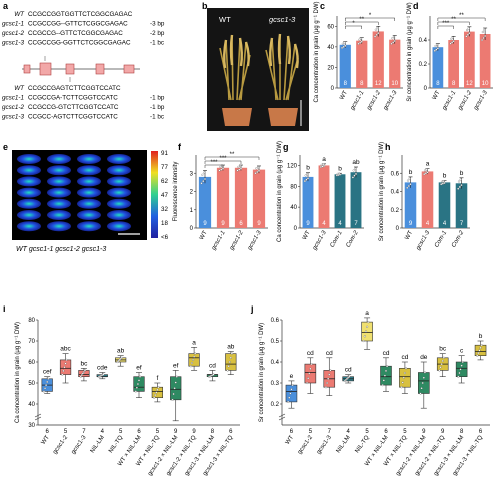 This screenshot has width=495, height=500. Describe the element at coordinates (157, 43) in the screenshot. I see `deletion-tag: -1 bc` at that location.